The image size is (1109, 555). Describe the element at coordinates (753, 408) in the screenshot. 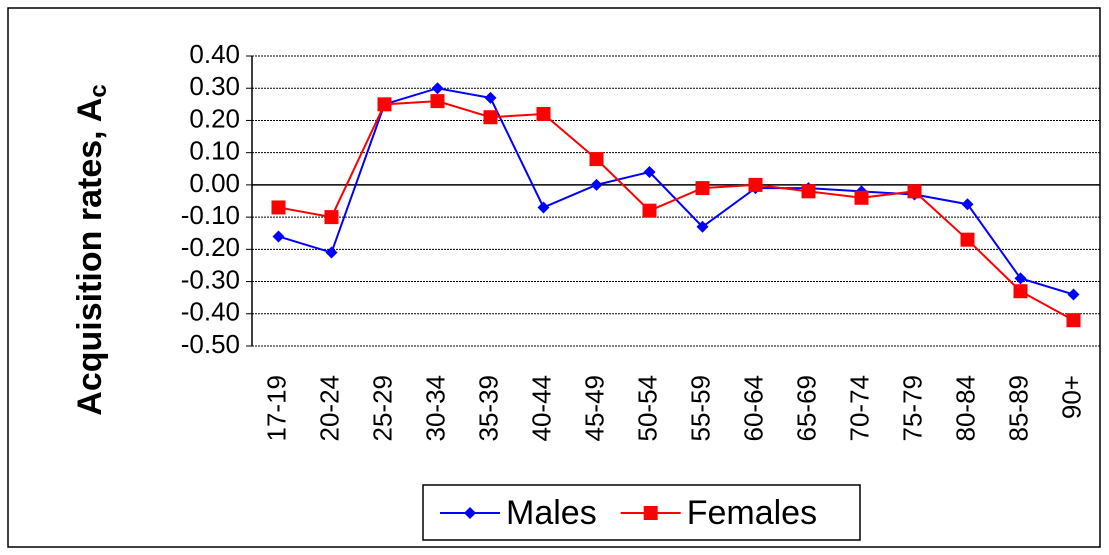

I see `x-tick-label: 60-64` at that location.